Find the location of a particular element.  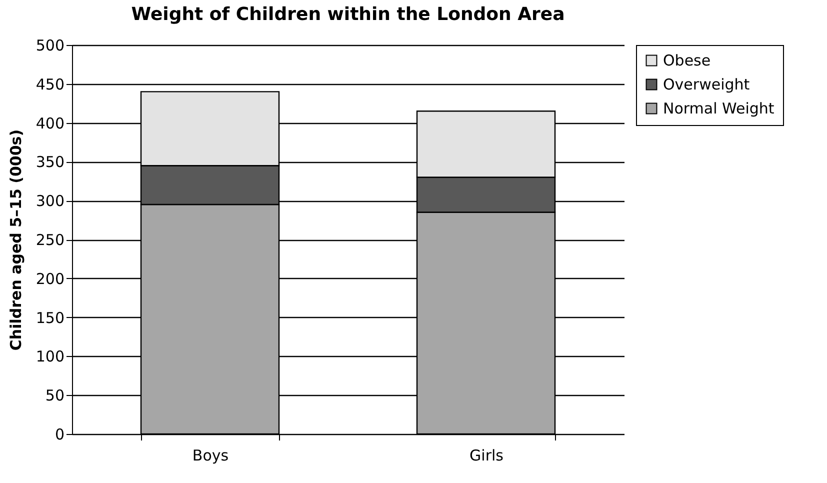

y-axis-title: Children aged 5–15 (000s) is located at coordinates (15, 240).